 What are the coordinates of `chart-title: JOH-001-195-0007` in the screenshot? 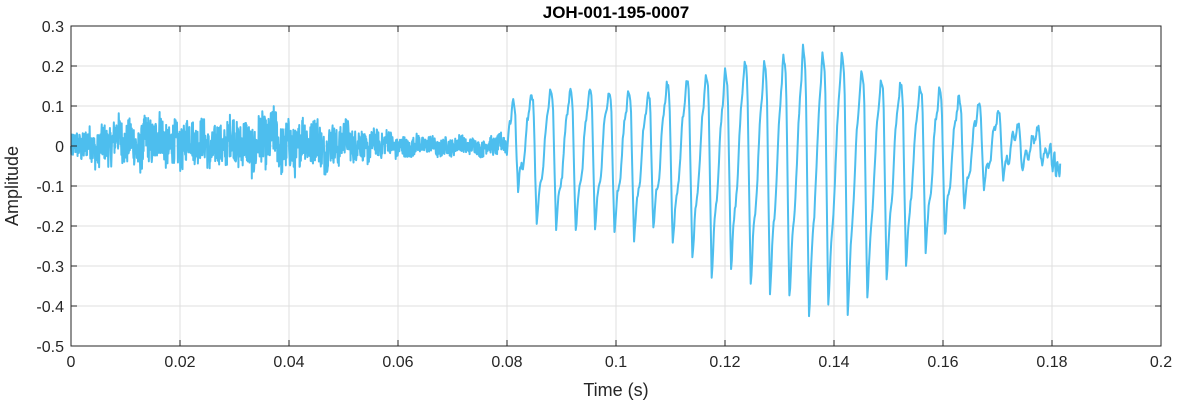 It's located at (616, 12).